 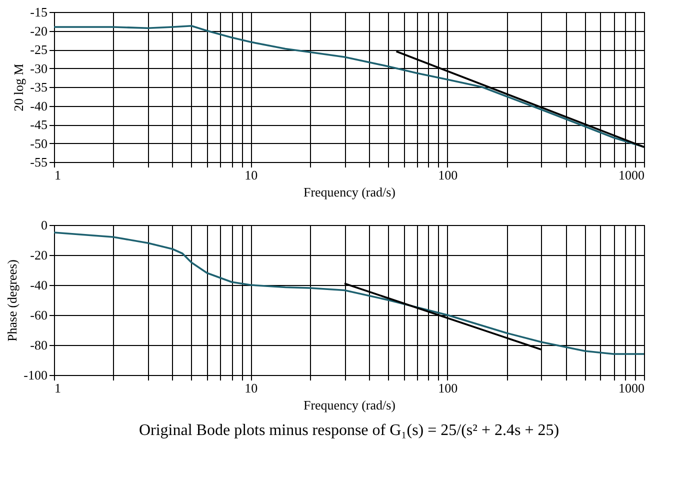 What do you see at coordinates (39, 12) in the screenshot?
I see `y-tick-label: -15` at bounding box center [39, 12].